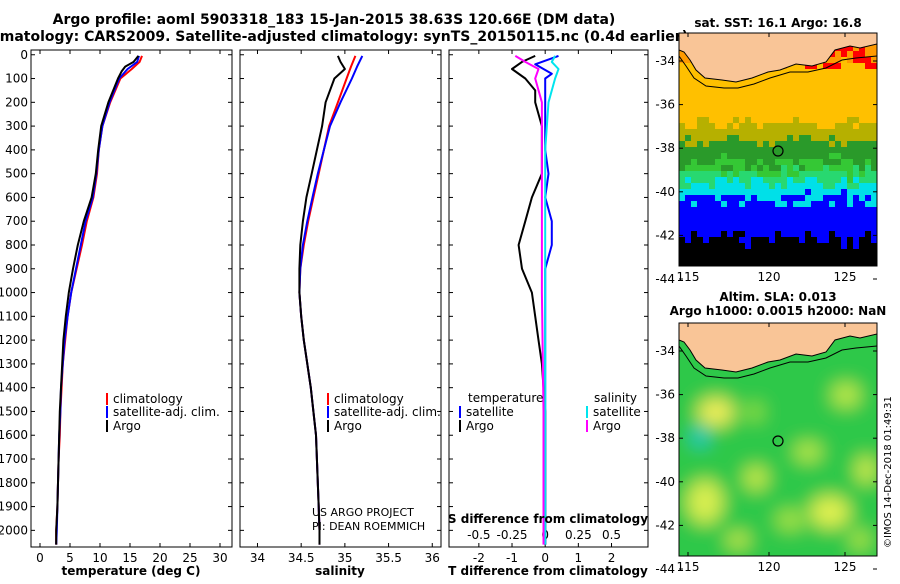 Image resolution: width=900 pixels, height=584 pixels. I want to click on map-x-label: 115, so click(688, 567).